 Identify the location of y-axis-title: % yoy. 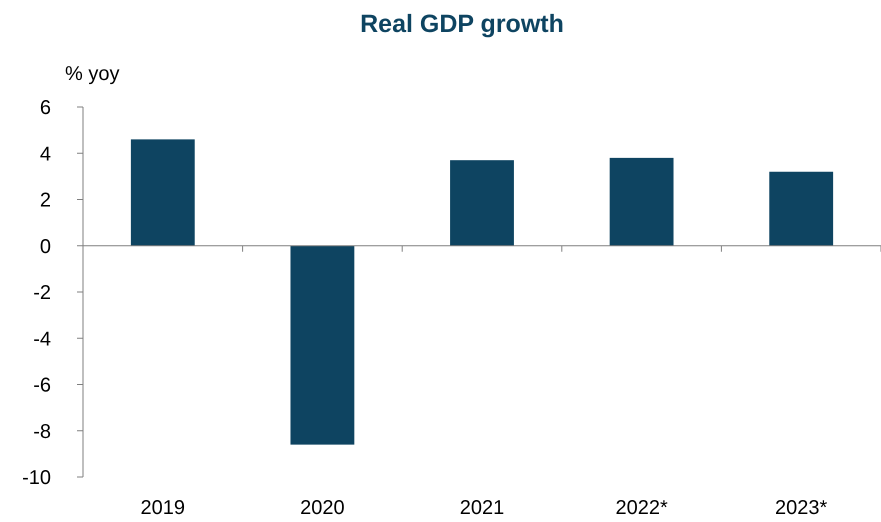
(92, 74).